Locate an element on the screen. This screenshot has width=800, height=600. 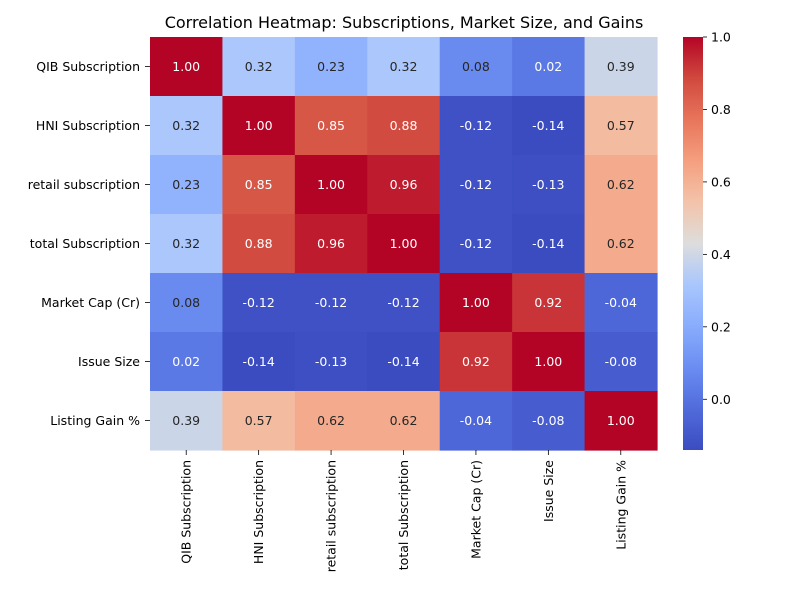
row-label: retail subscription is located at coordinates (84, 184).